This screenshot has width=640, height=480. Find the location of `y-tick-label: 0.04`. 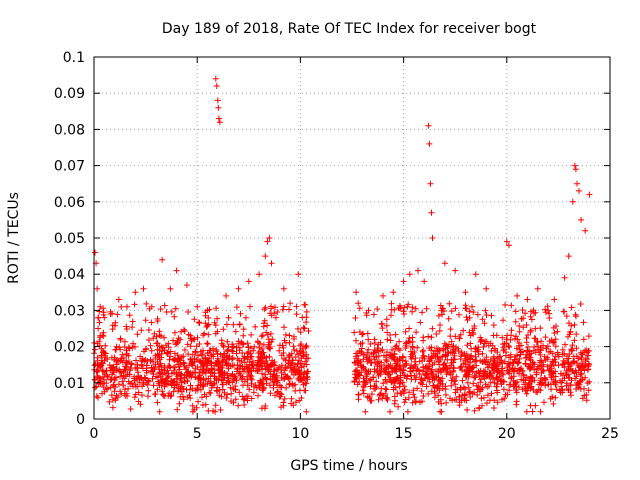

y-tick-label: 0.04 is located at coordinates (69, 275).